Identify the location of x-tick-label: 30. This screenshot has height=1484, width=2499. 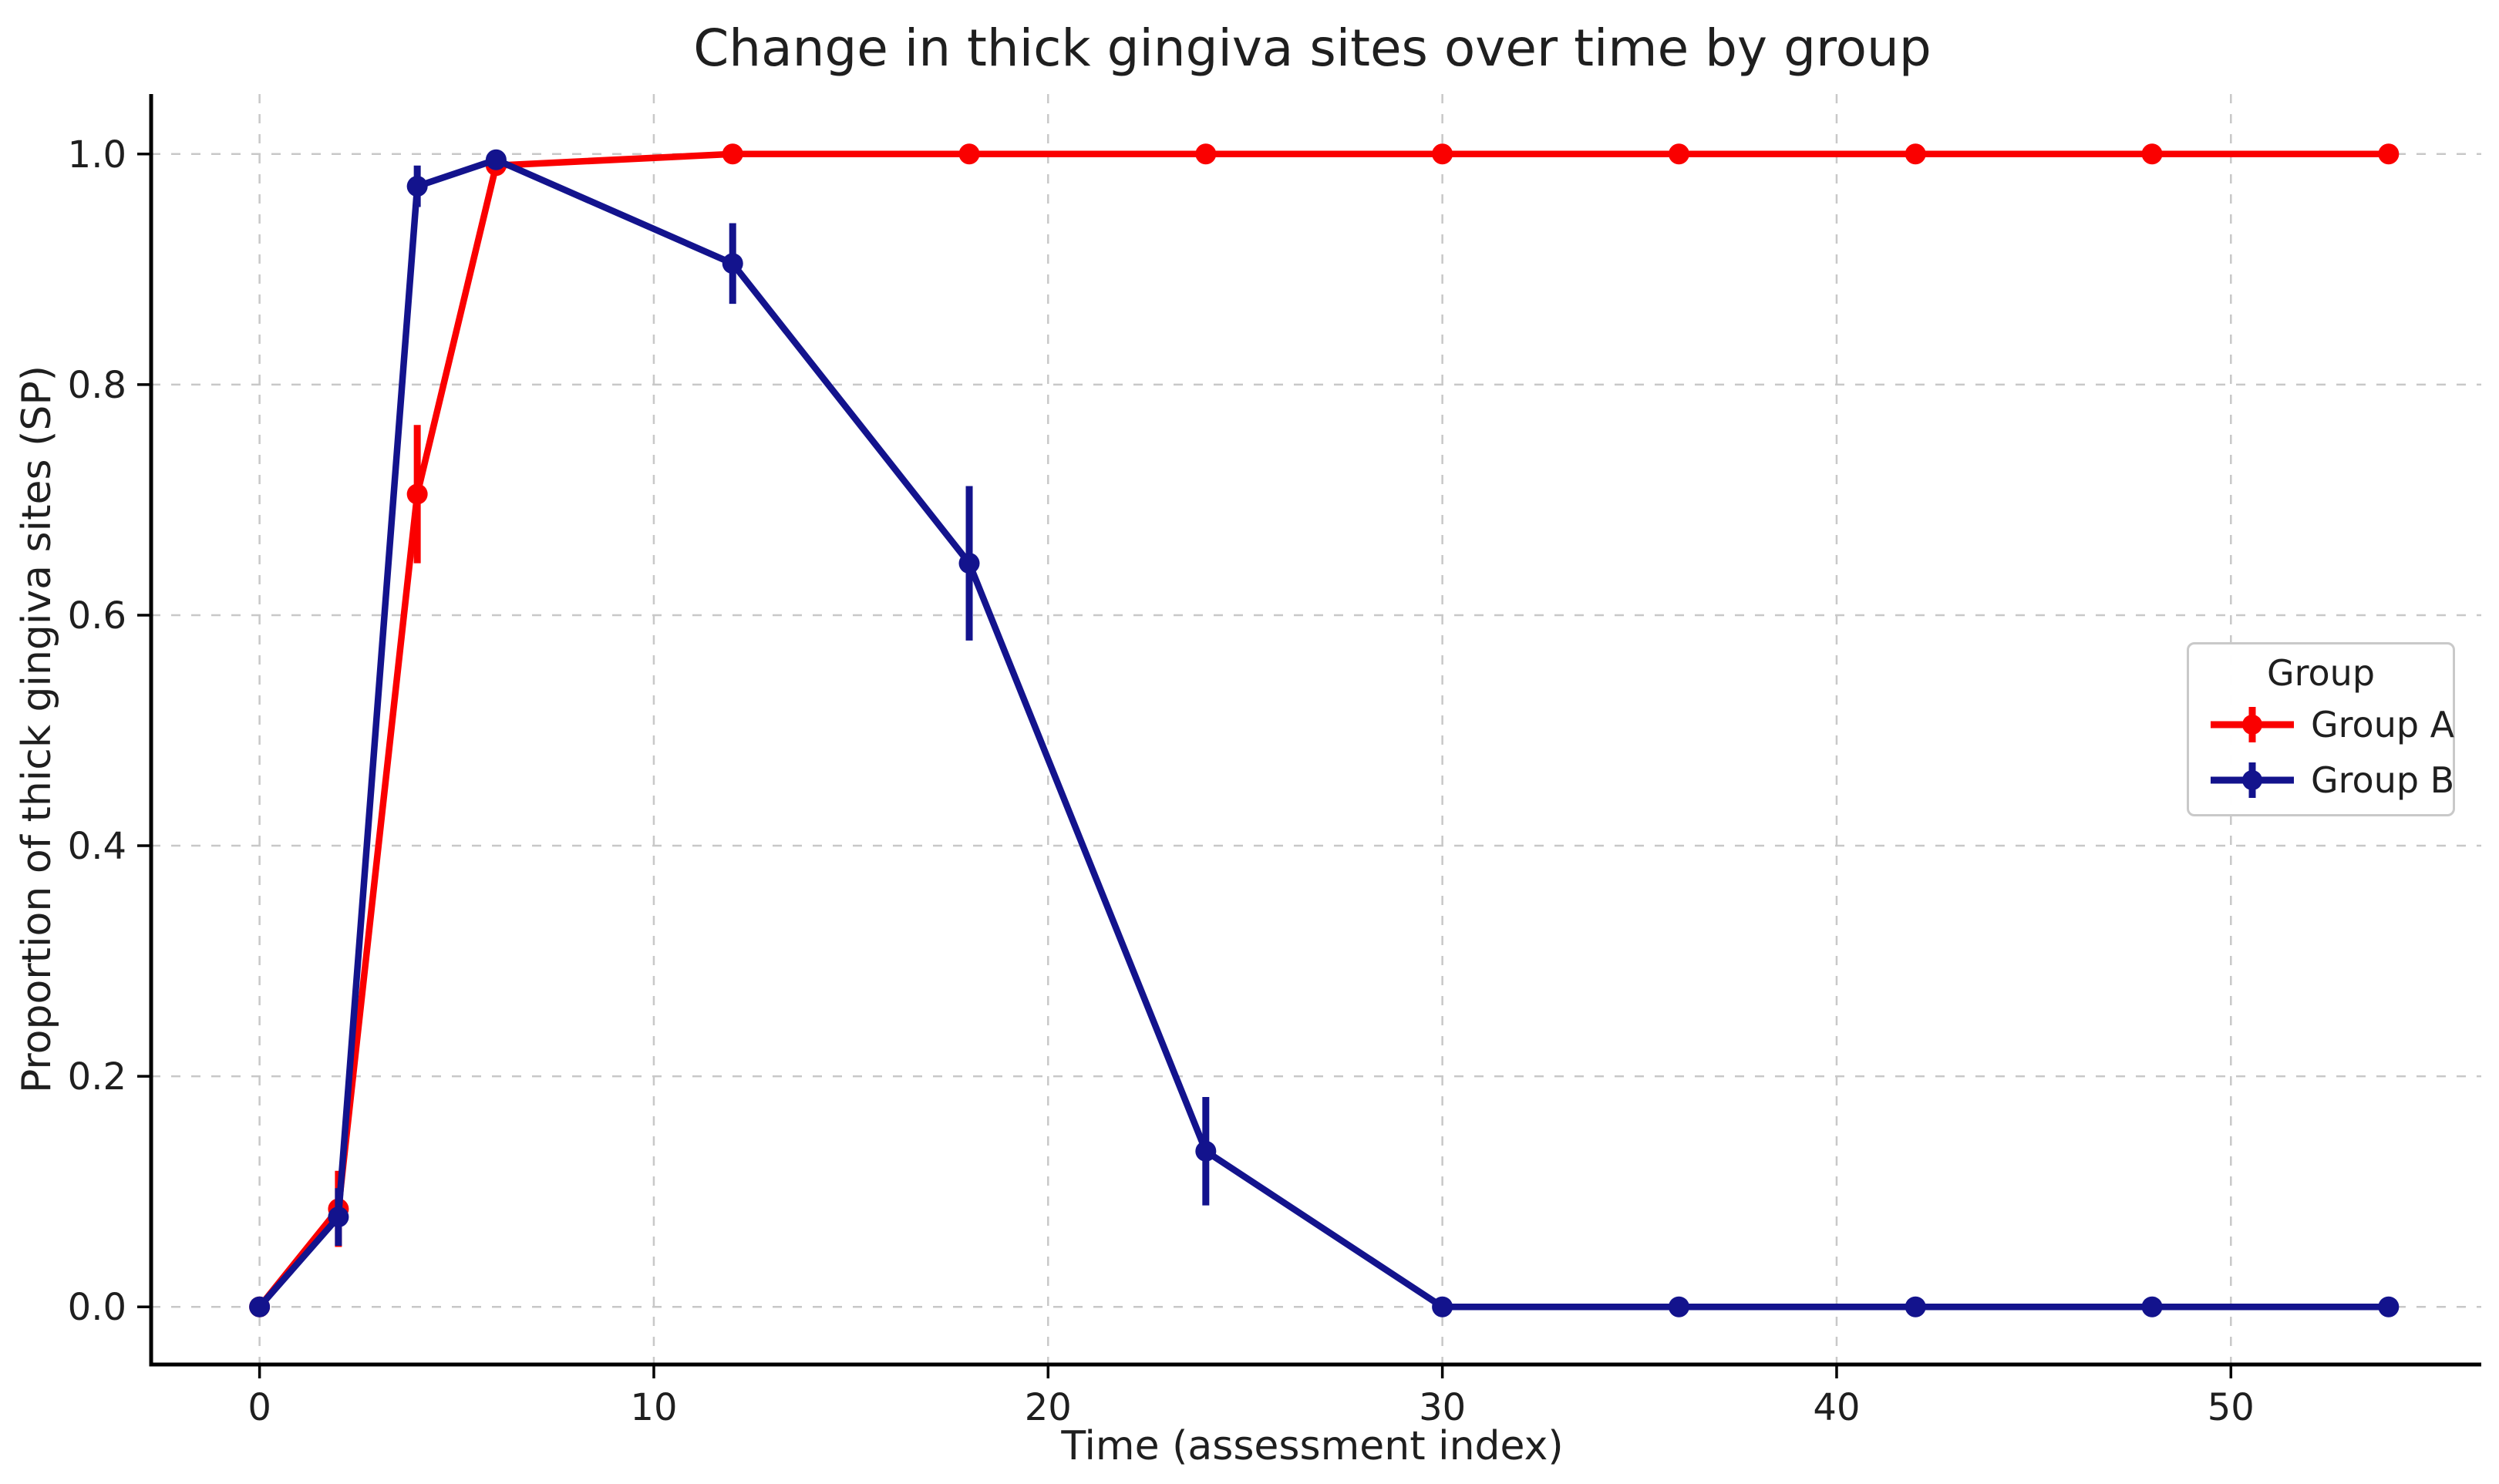
(1442, 1407).